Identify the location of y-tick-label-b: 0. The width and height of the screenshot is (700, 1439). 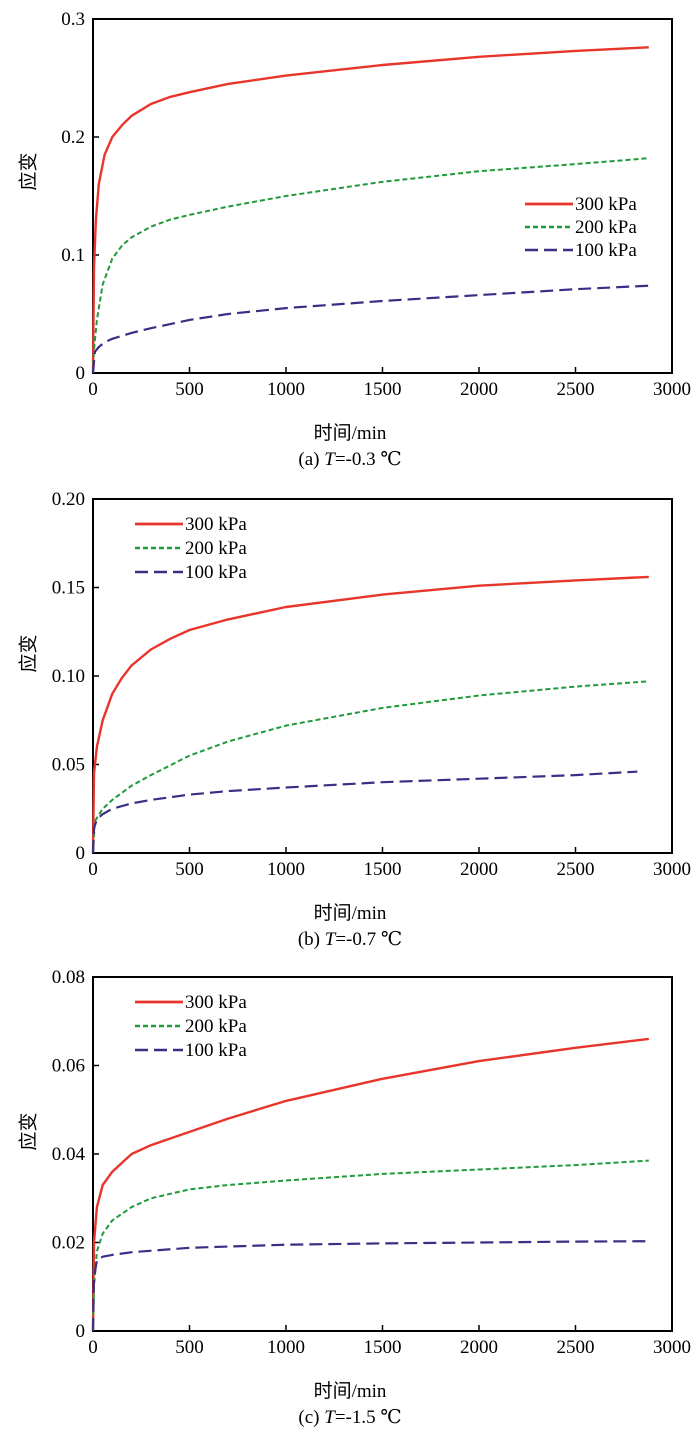
(81, 853).